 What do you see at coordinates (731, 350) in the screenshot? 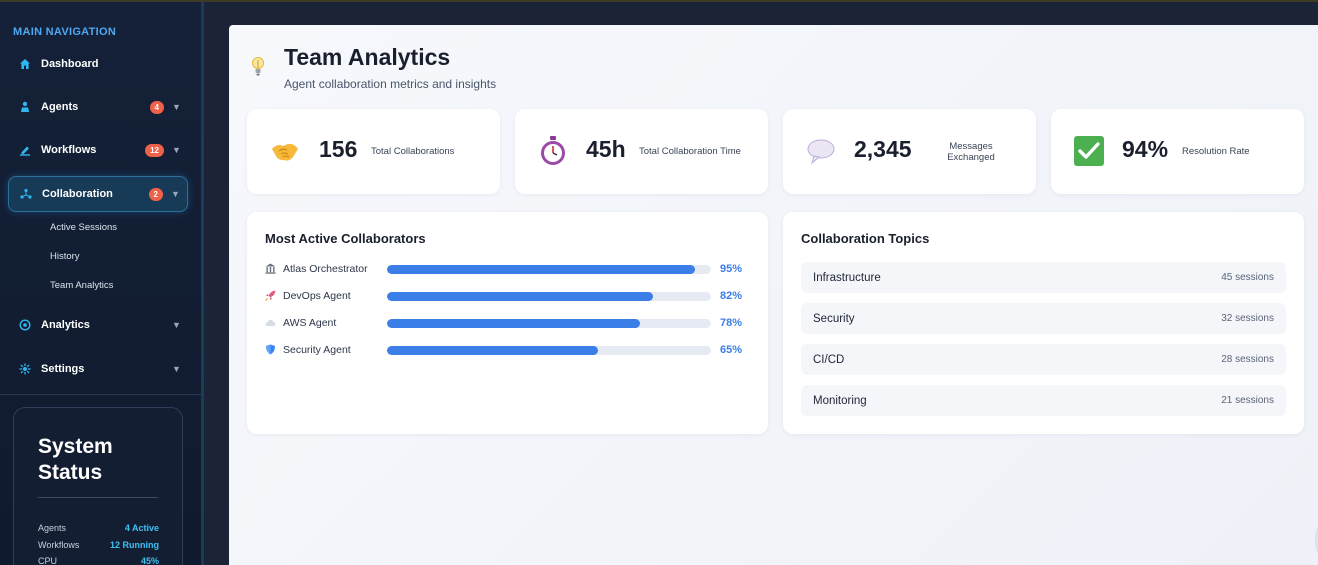
I see `progress-percent: 65%` at bounding box center [731, 350].